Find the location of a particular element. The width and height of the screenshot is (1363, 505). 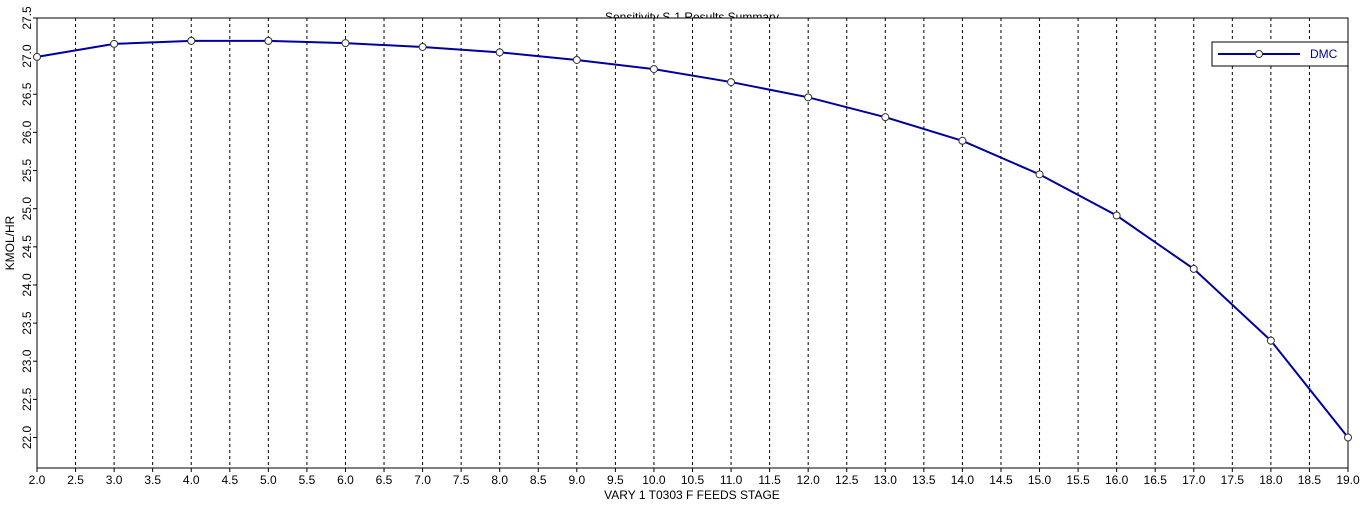

y-tick-label: 25.0 is located at coordinates (27, 209).